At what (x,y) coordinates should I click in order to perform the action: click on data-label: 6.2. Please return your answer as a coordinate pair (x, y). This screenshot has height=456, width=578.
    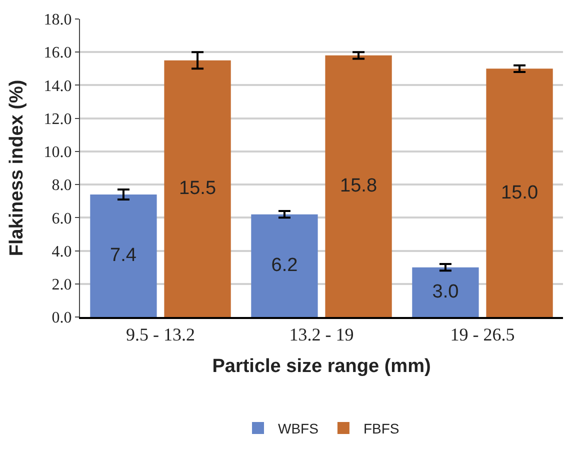
    Looking at the image, I should click on (284, 265).